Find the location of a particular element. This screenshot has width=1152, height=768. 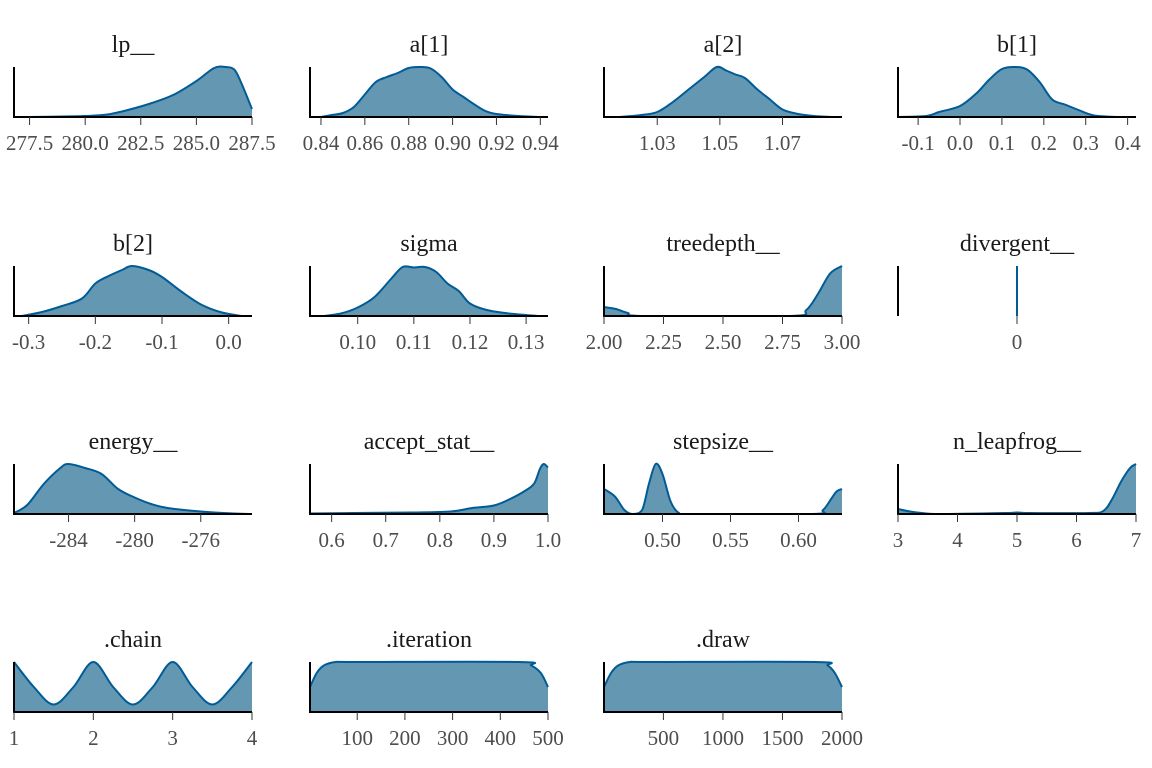

x-tick-label: 300 is located at coordinates (453, 738).